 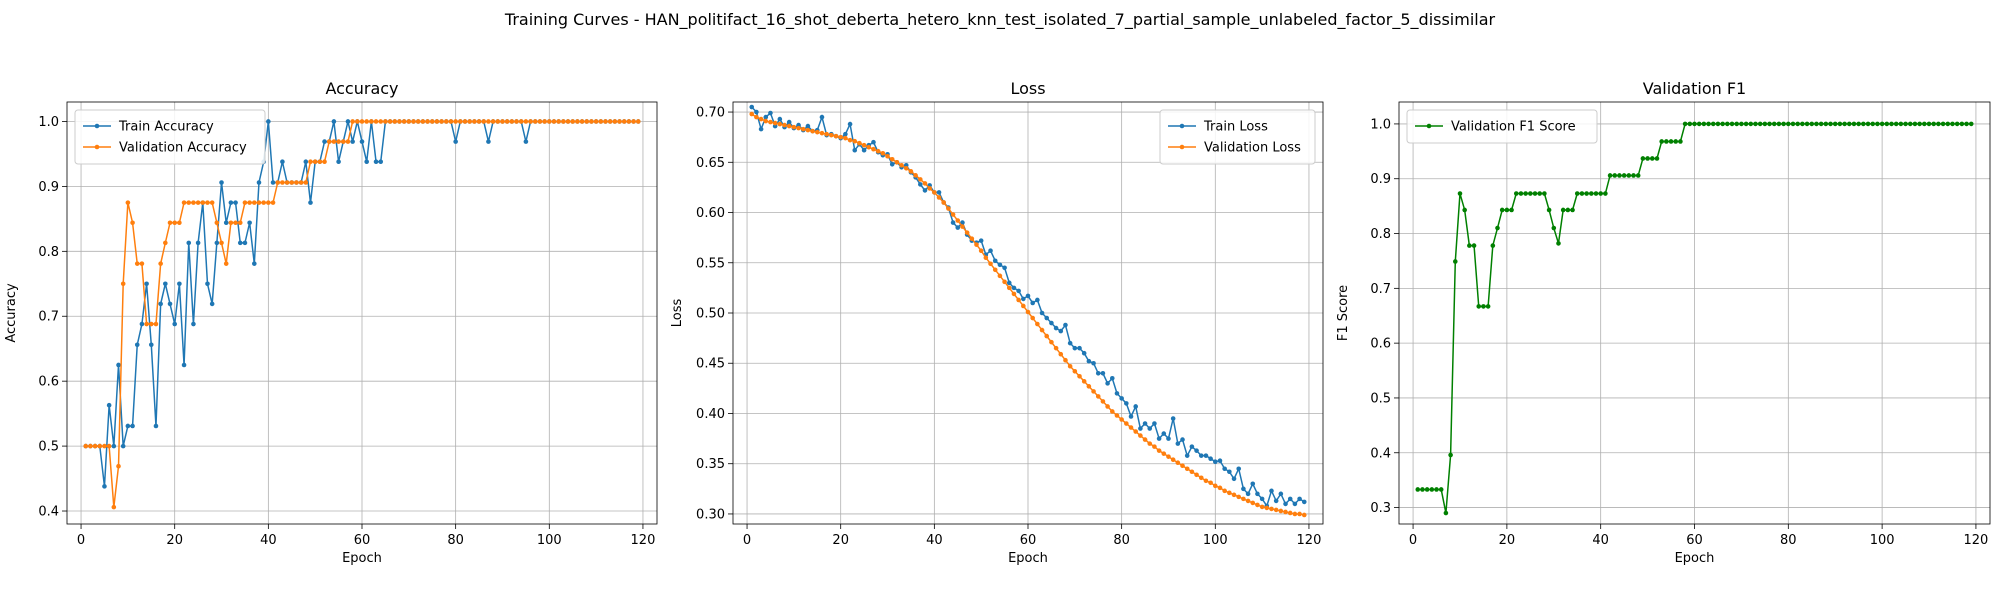 I want to click on y-tick-label: 0.4, so click(x=48, y=512).